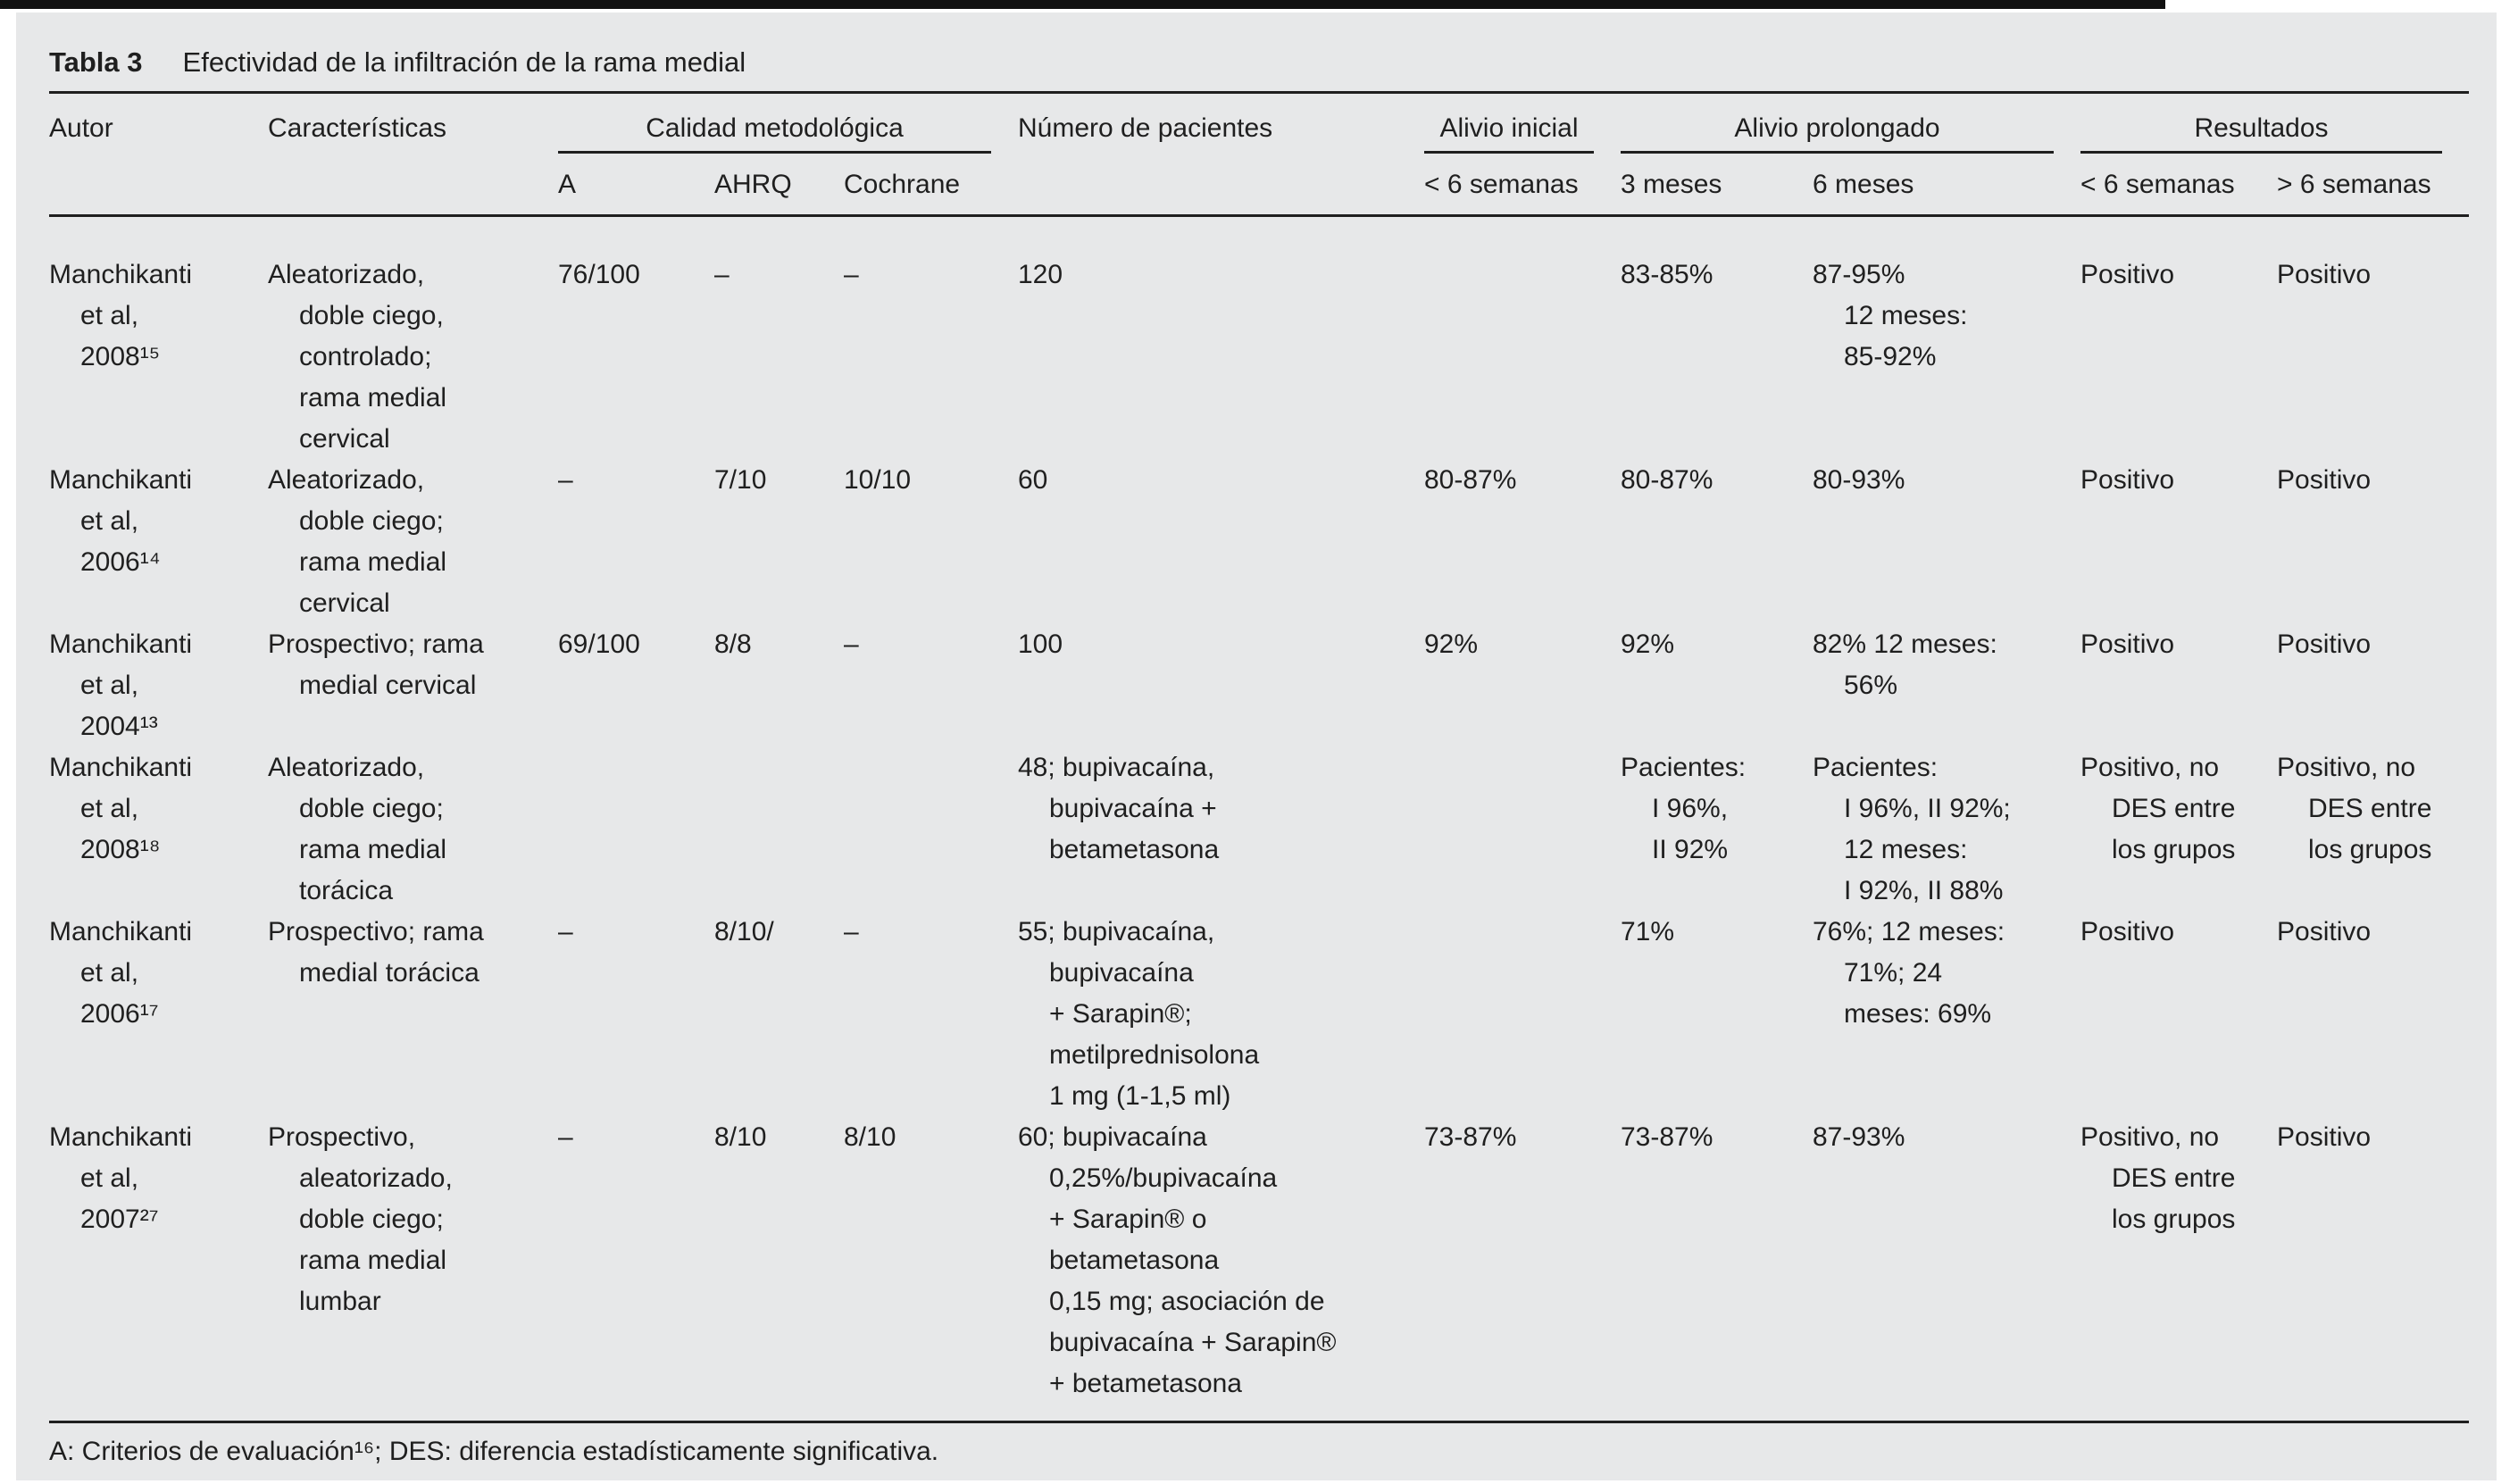 This screenshot has height=1484, width=2518. What do you see at coordinates (1717, 685) in the screenshot?
I see `cell-alivio_3m: 92%` at bounding box center [1717, 685].